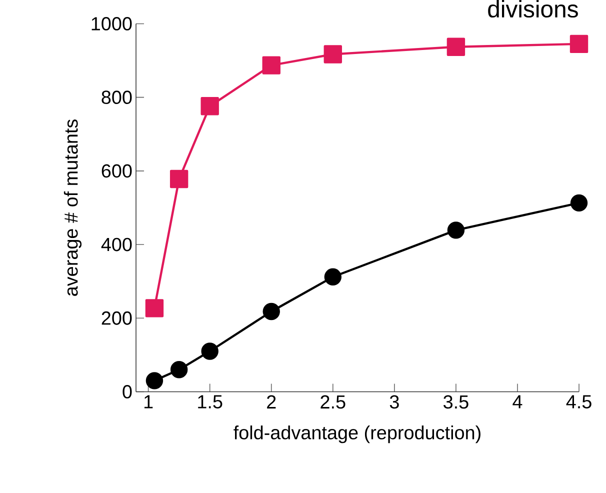  Describe the element at coordinates (533, 9) in the screenshot. I see `text: divisions` at that location.